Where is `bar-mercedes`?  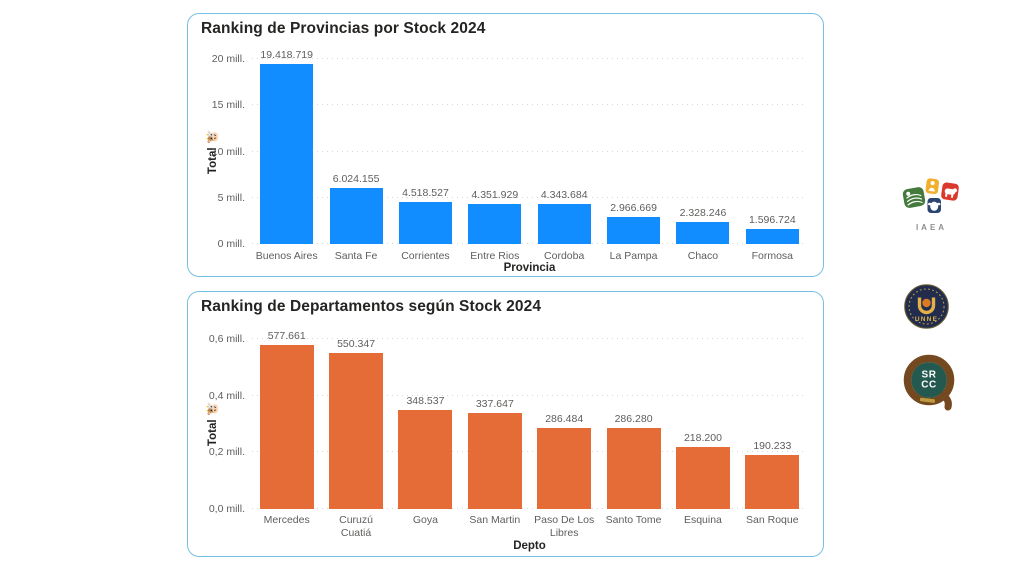
bar-mercedes is located at coordinates (286, 427).